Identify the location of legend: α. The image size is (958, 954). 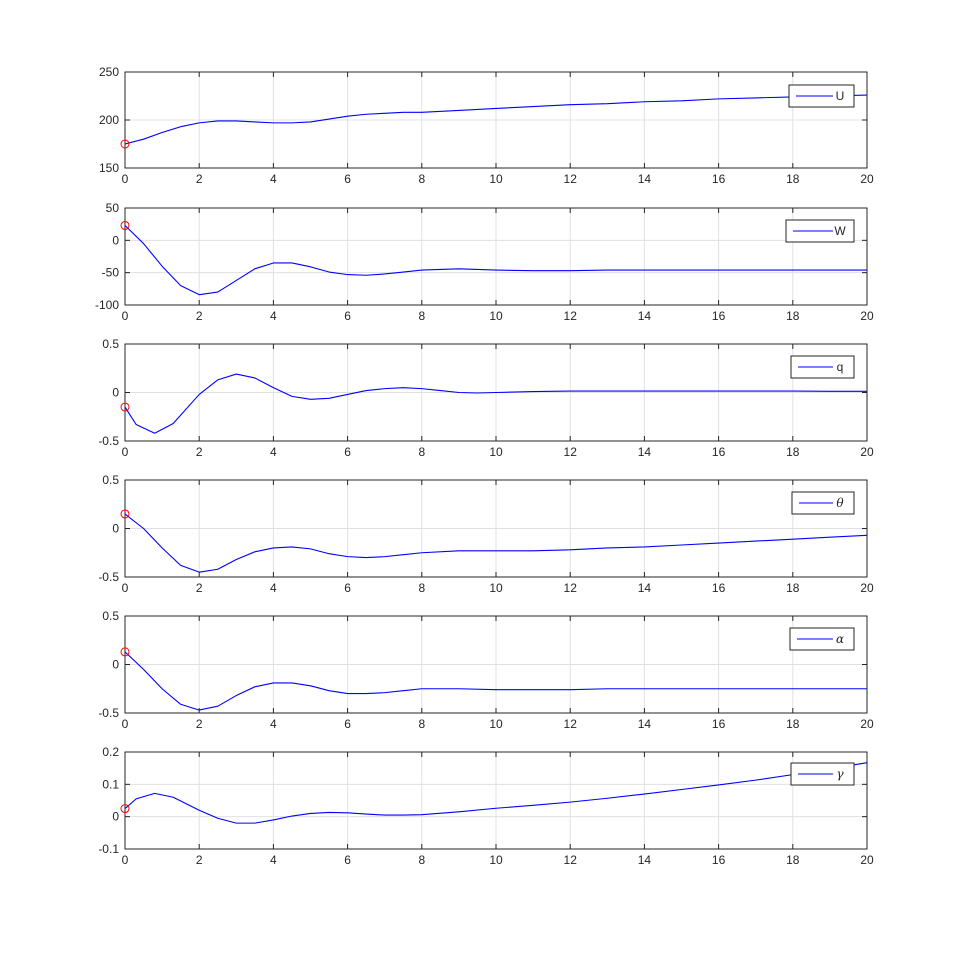
(822, 639).